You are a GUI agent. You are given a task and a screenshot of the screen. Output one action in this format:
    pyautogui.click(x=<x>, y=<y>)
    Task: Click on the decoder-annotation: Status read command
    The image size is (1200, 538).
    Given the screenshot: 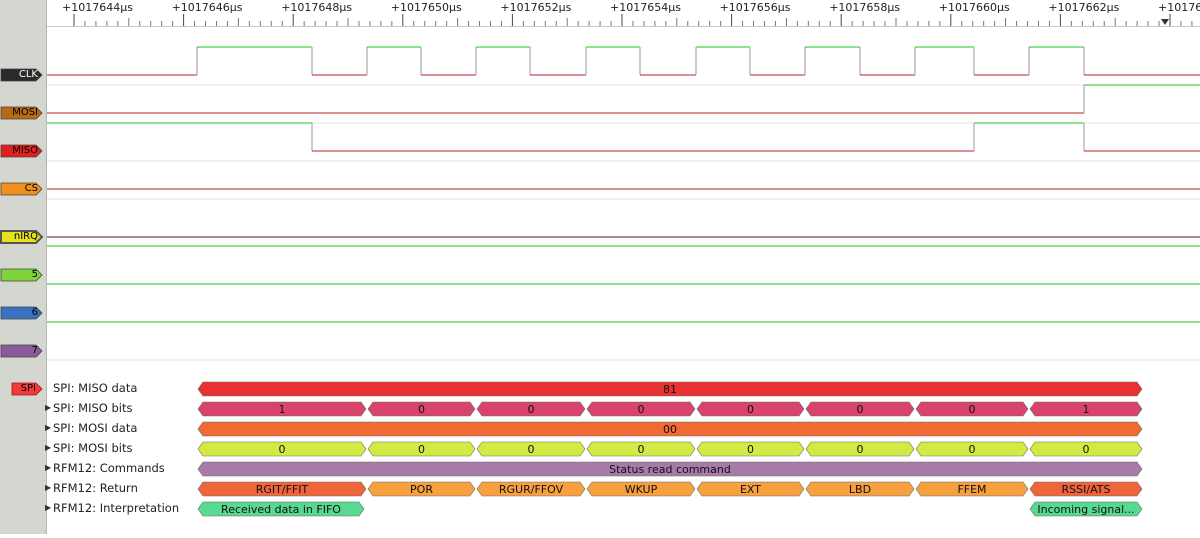 What is the action you would take?
    pyautogui.click(x=670, y=469)
    